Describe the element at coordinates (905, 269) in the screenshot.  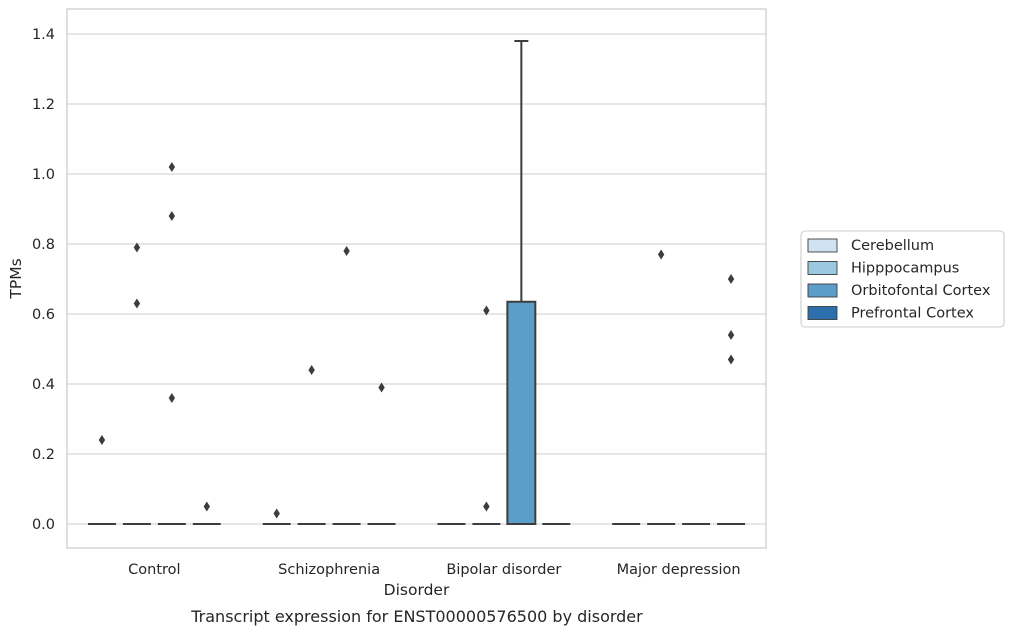
I see `legend-label: Hipppocampus` at that location.